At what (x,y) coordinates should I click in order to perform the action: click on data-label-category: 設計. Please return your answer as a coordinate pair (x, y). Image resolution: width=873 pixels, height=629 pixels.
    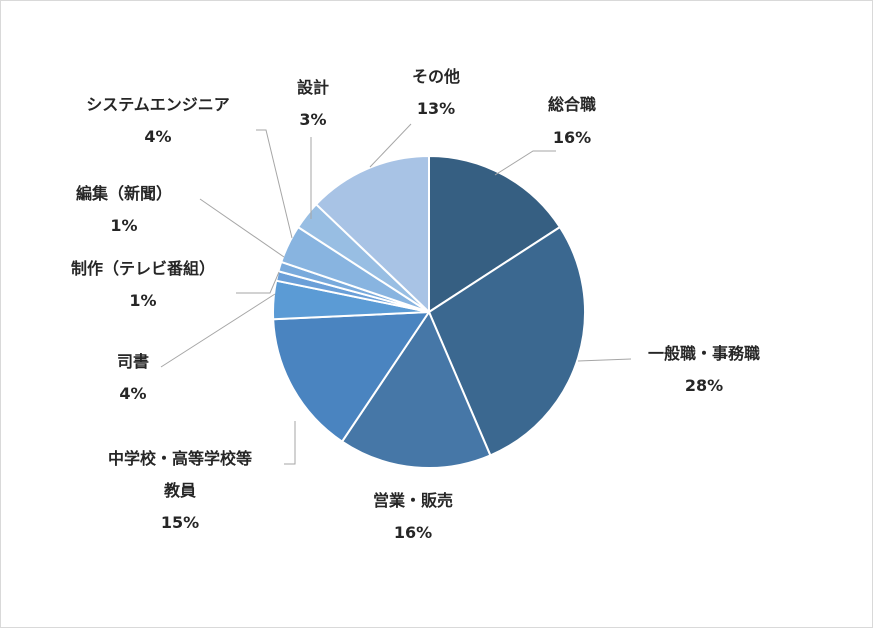
    Looking at the image, I should click on (313, 87).